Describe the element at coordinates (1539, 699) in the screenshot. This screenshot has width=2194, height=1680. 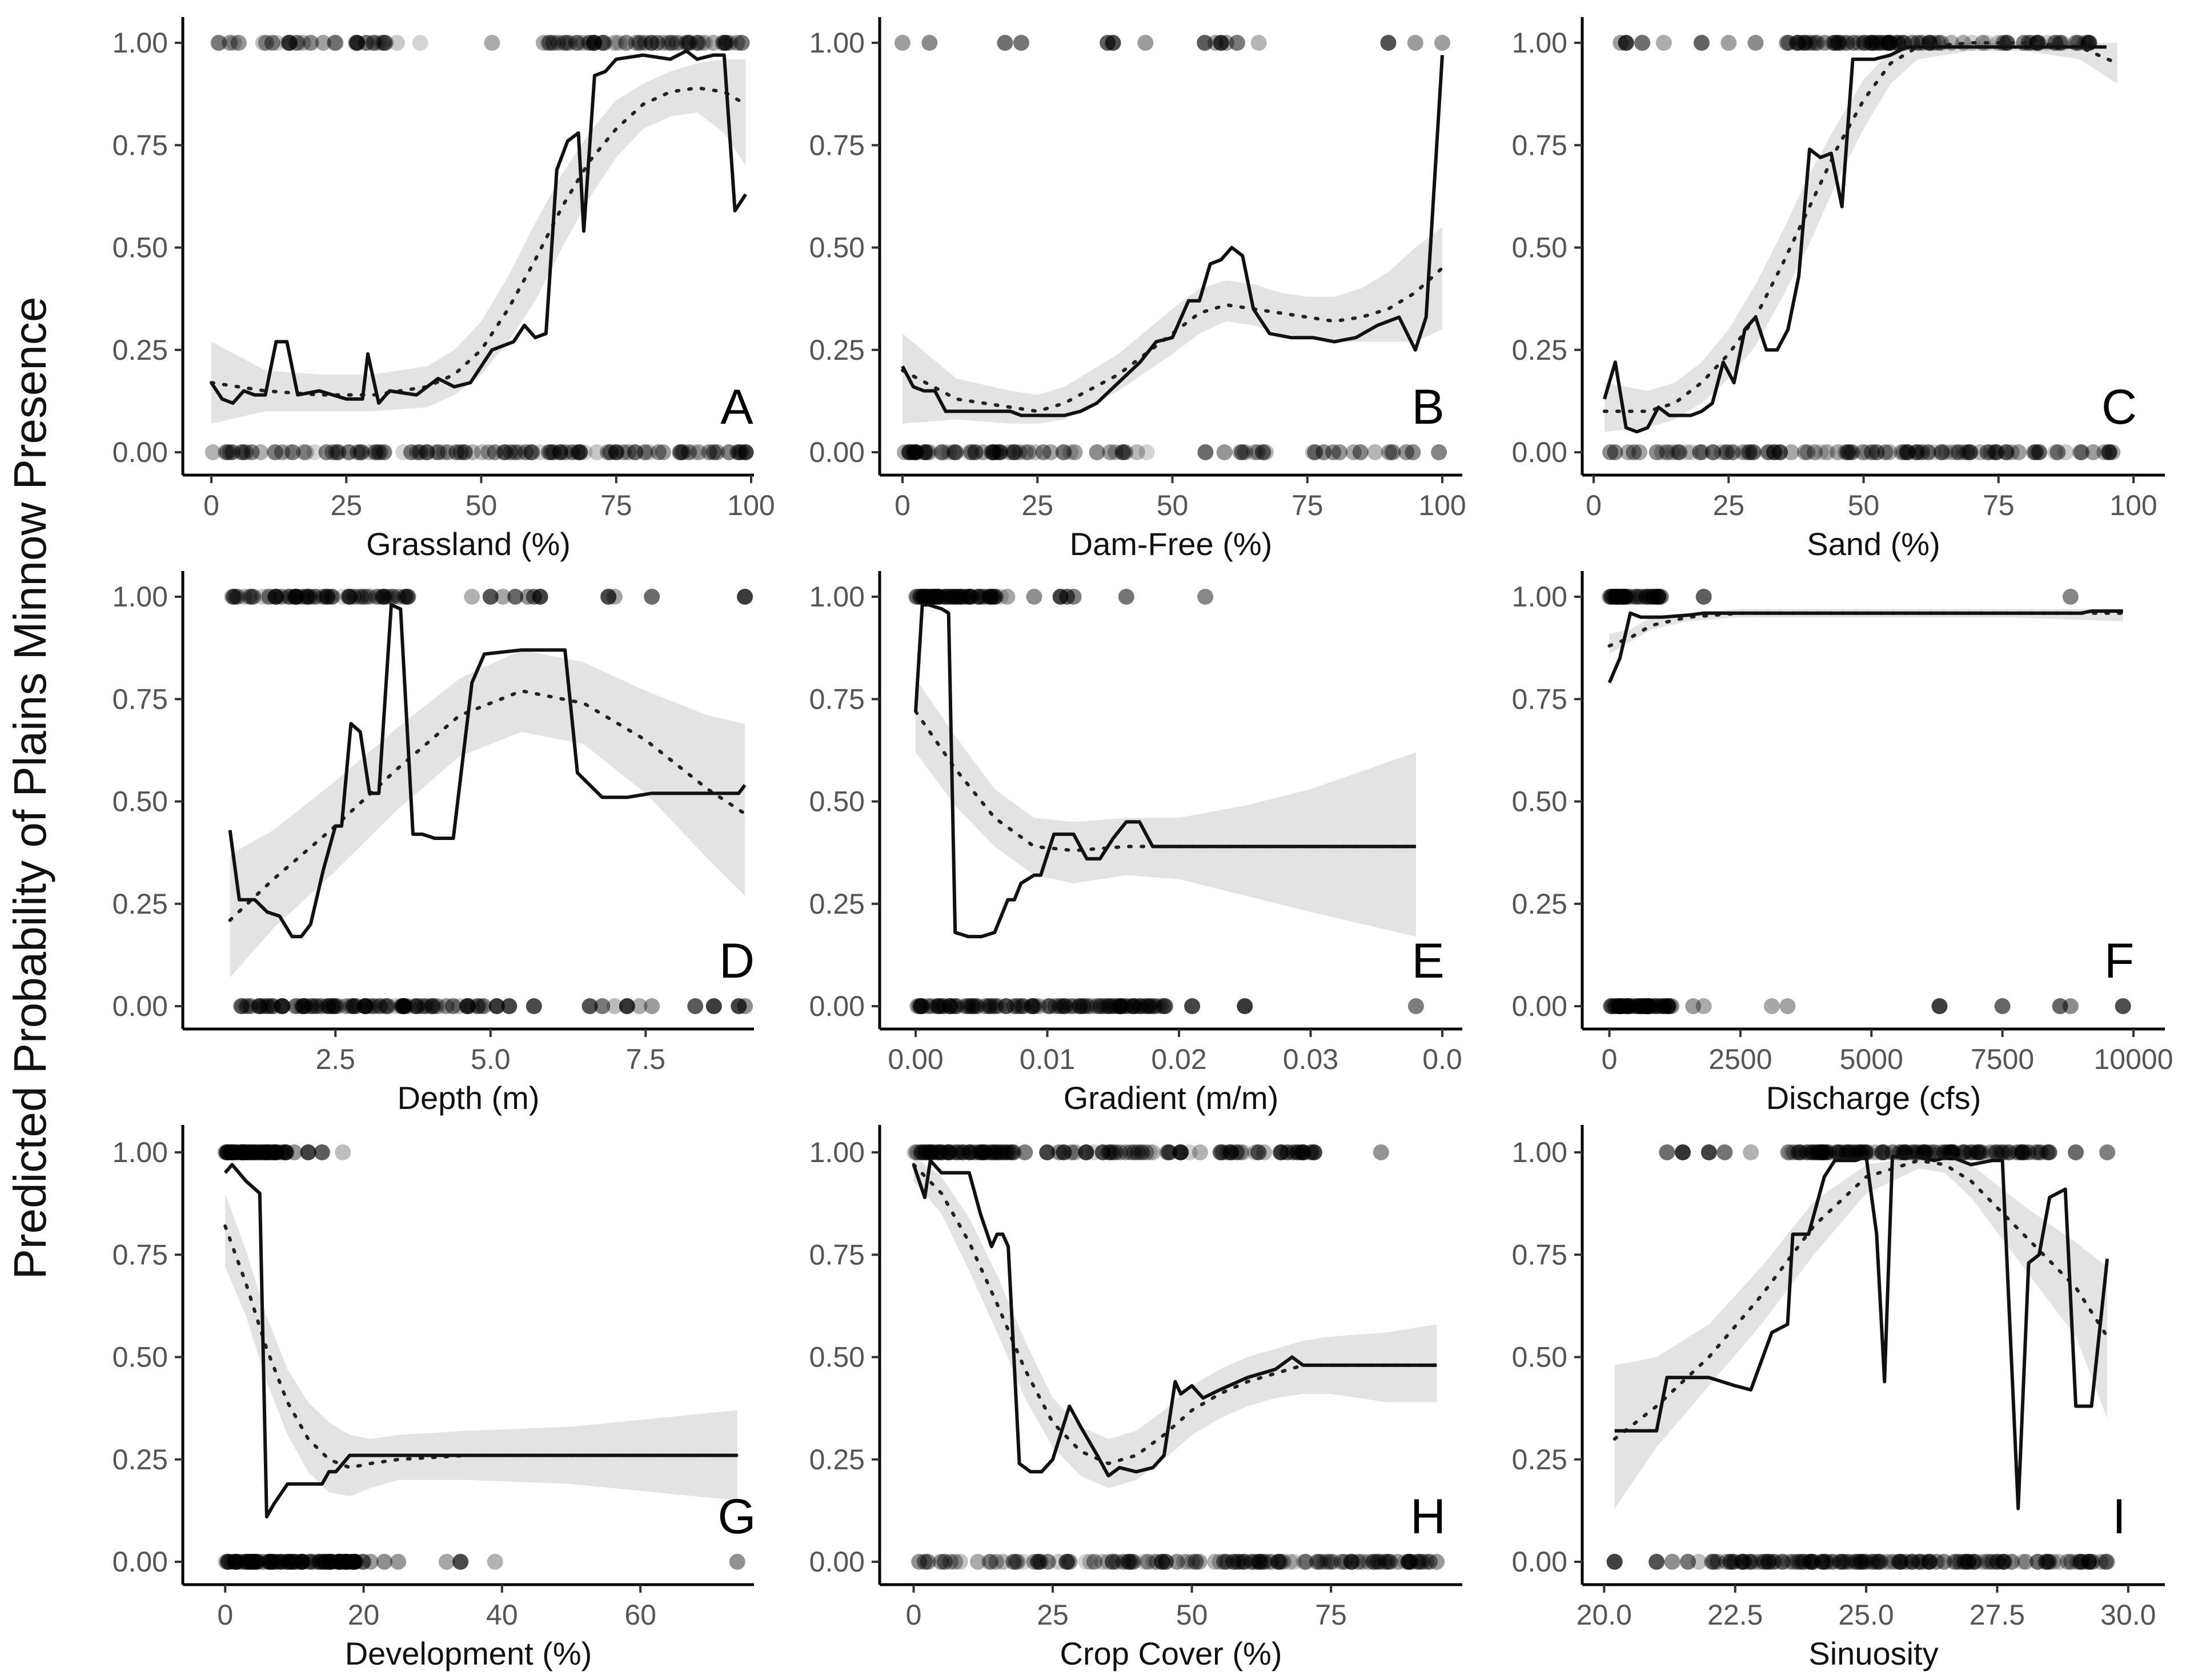
I see `y-tick-label: 0.75` at that location.